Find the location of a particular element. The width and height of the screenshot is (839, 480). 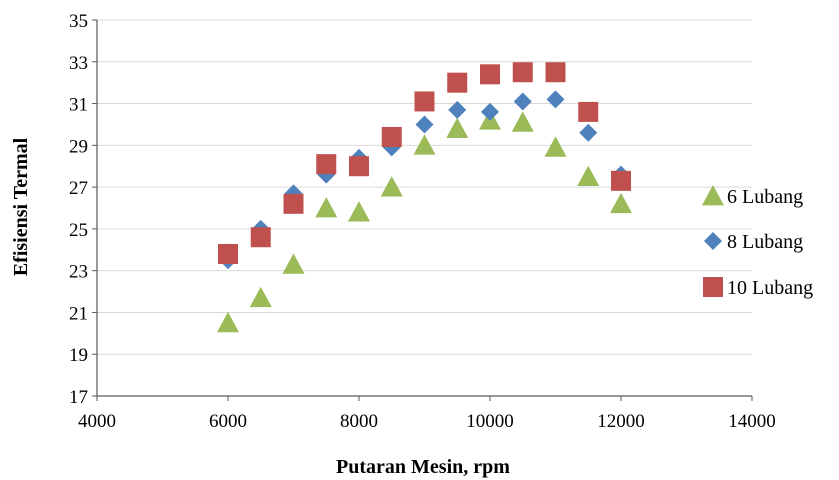

x-tick-label: 12000 is located at coordinates (621, 421).